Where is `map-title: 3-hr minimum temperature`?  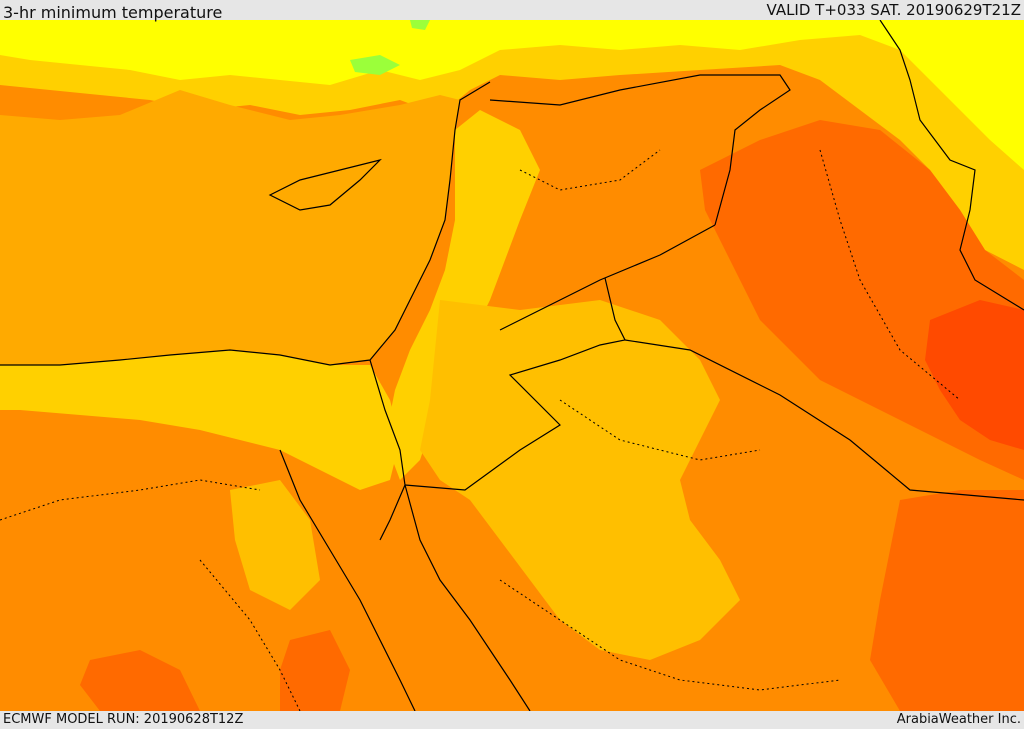
map-title: 3-hr minimum temperature is located at coordinates (113, 12).